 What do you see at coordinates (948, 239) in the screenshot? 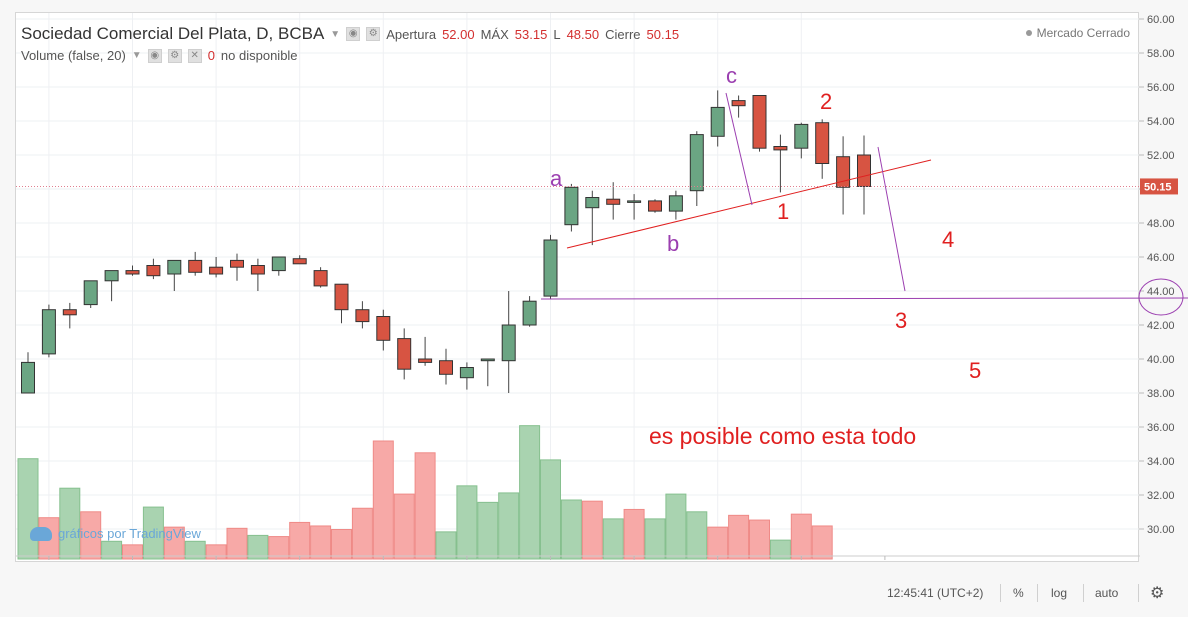
I see `annotation-label: 4` at bounding box center [948, 239].